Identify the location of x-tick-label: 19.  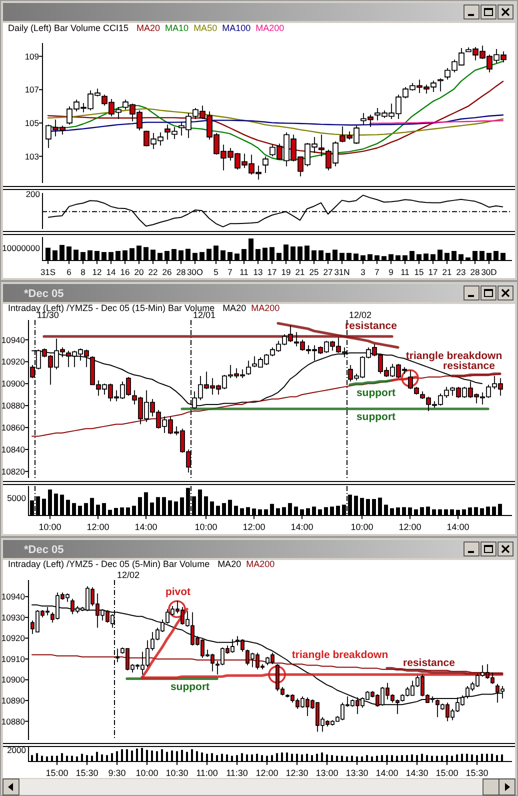
(286, 272).